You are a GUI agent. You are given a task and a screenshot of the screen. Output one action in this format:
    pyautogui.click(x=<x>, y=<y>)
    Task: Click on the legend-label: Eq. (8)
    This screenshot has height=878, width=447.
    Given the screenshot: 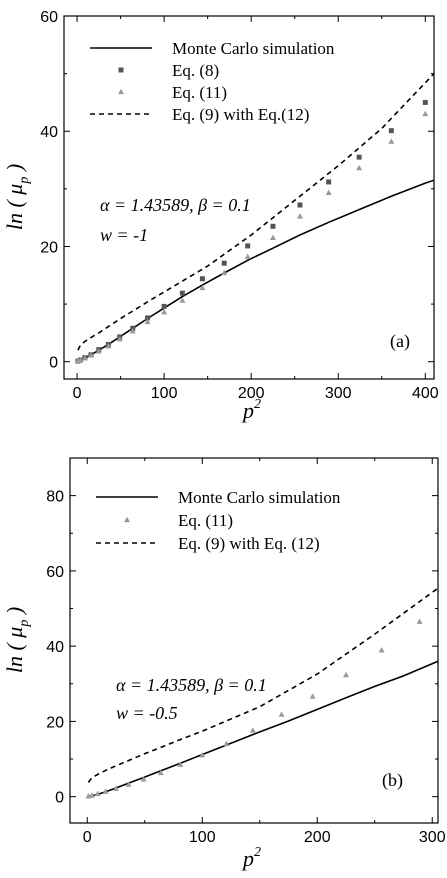 What is the action you would take?
    pyautogui.click(x=195, y=70)
    